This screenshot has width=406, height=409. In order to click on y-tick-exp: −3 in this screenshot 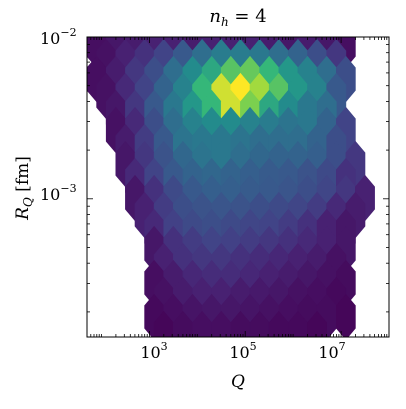, I will do `click(68, 188)`.